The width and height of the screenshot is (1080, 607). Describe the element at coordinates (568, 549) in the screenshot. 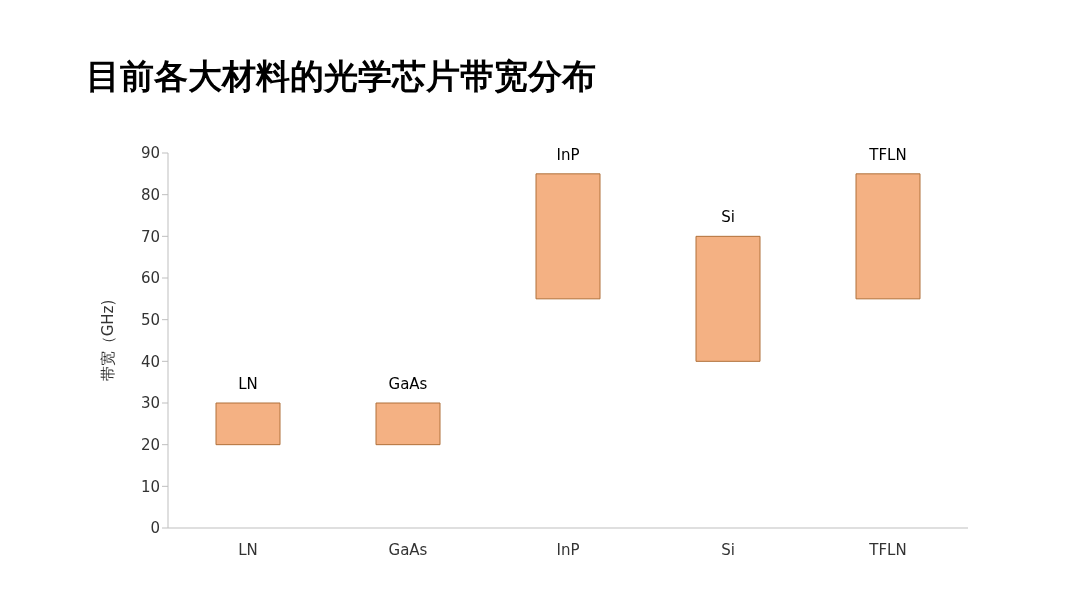

I see `x-tick-label: InP` at that location.